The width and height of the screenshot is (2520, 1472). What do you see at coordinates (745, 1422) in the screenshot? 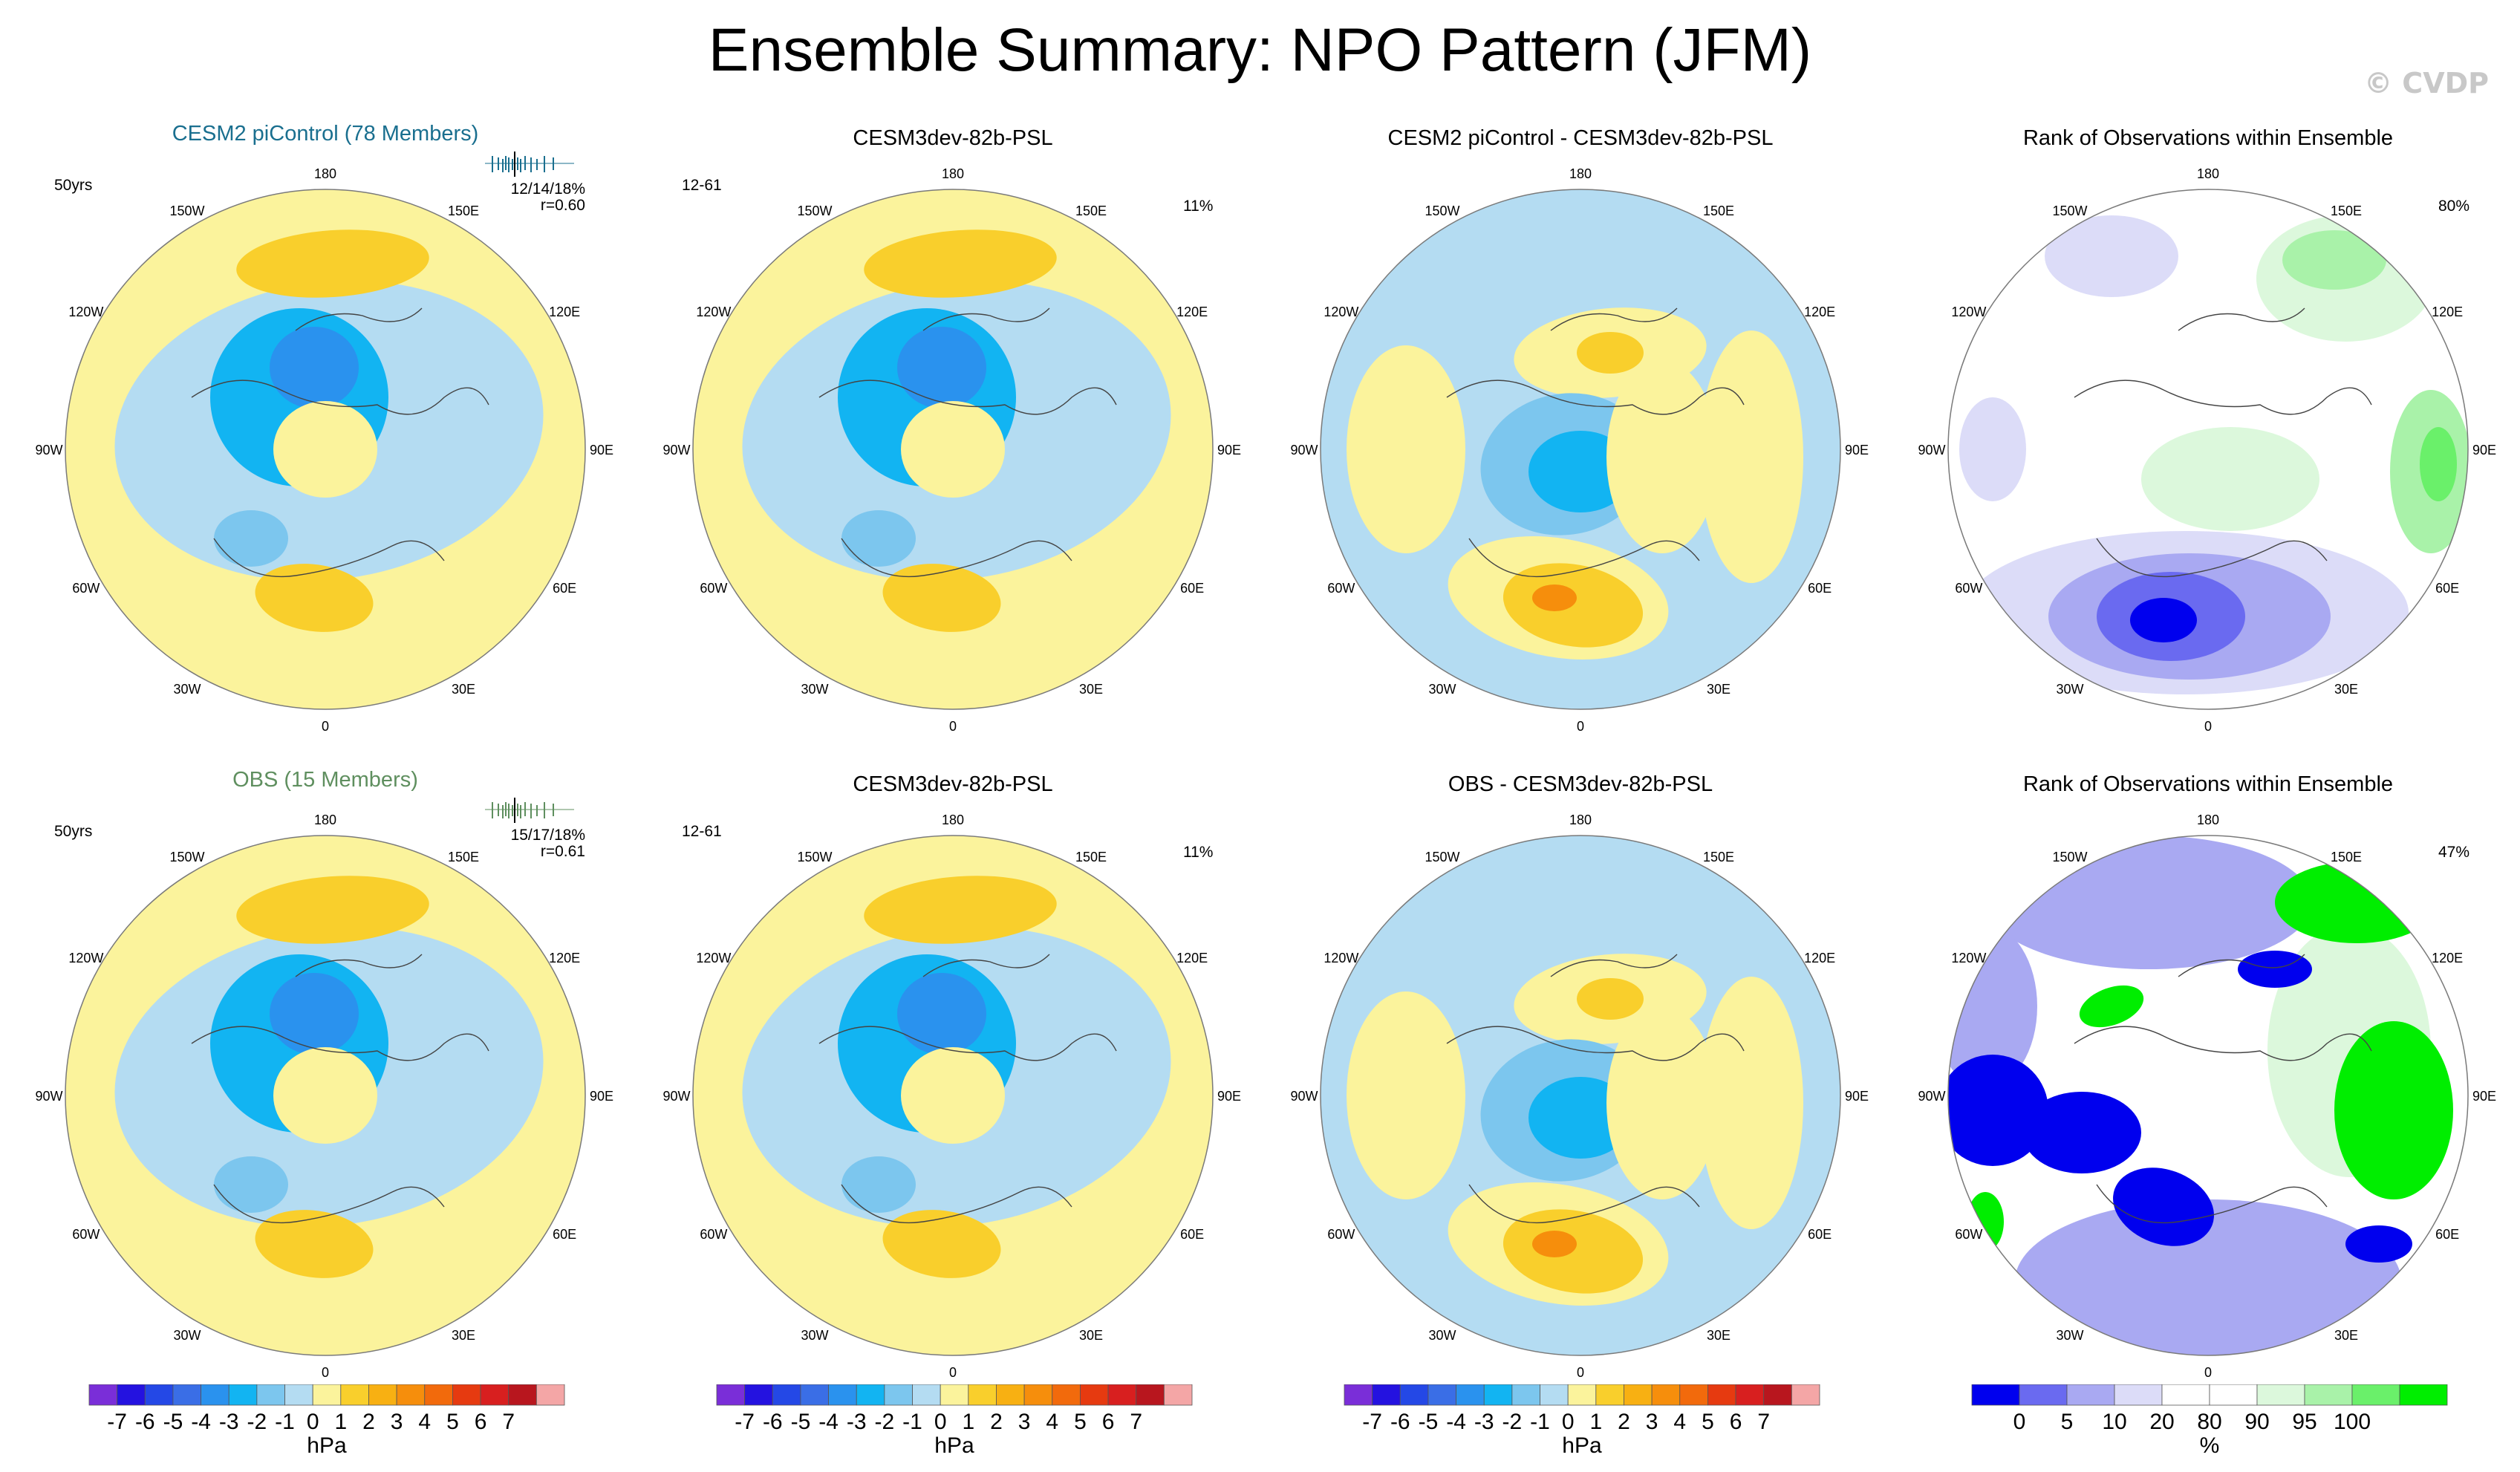
I see `colorbar-tick-label: -7` at bounding box center [745, 1422].